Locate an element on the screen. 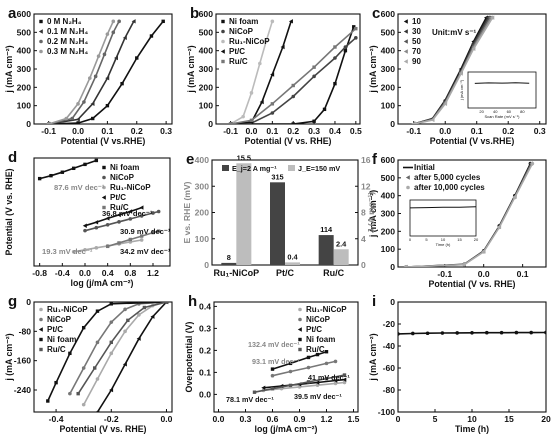 The height and width of the screenshot is (447, 554). x-tick-label: -0.1 is located at coordinates (230, 131).